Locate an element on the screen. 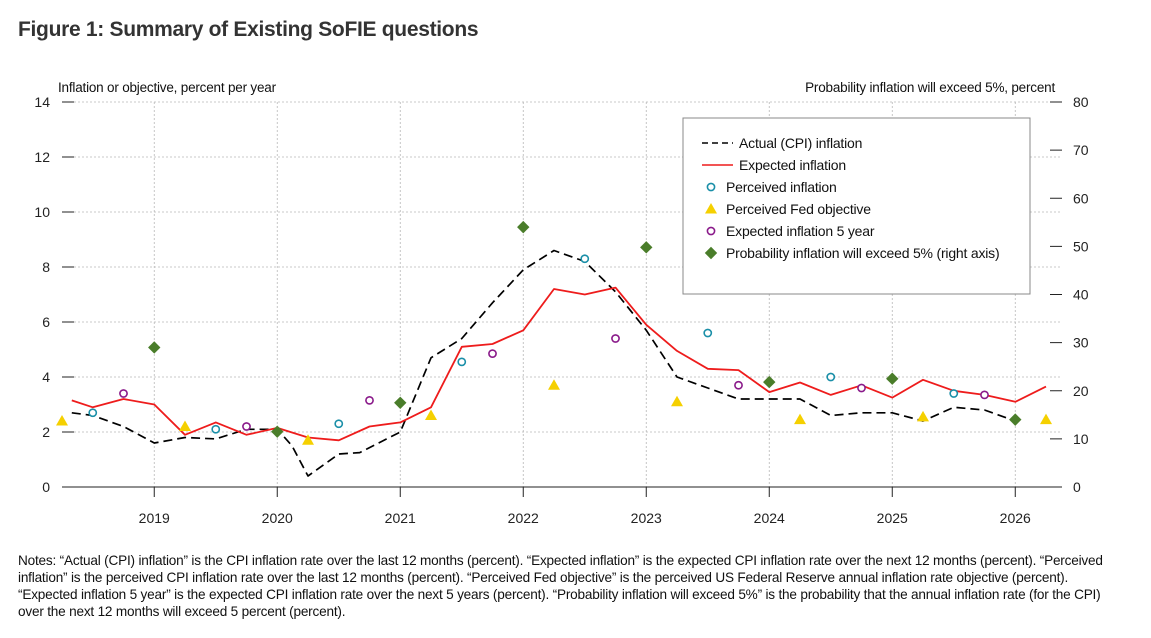 The image size is (1151, 638). y-tick-label-left: 10 is located at coordinates (42, 212).